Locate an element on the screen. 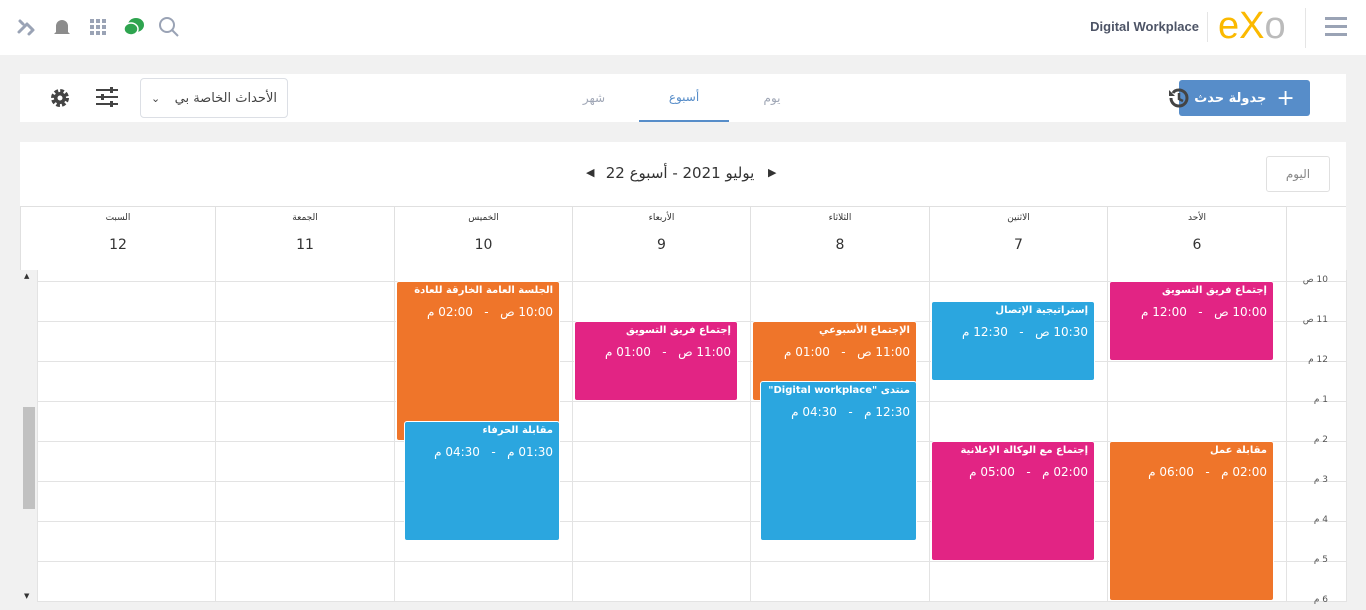 The width and height of the screenshot is (1366, 610). search-icon is located at coordinates (169, 27).